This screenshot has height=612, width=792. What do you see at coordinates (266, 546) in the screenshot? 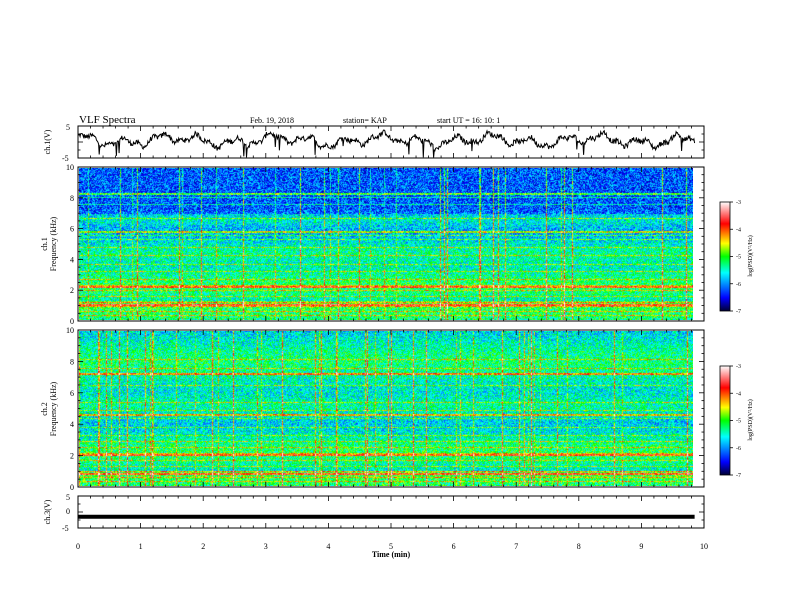
I see `x-tick-label: 3` at bounding box center [266, 546].